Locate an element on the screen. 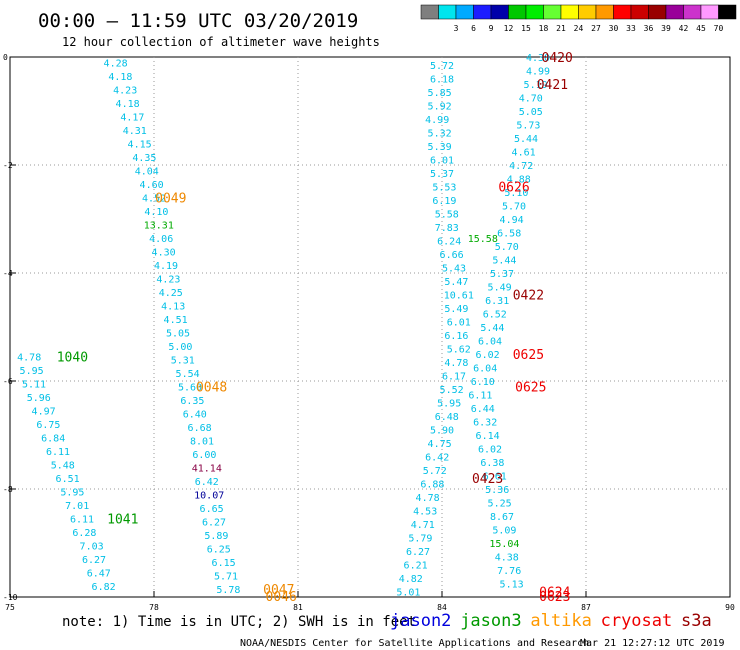 Image resolution: width=740 pixels, height=650 pixels. wave-height-value: 5.25 is located at coordinates (500, 504).